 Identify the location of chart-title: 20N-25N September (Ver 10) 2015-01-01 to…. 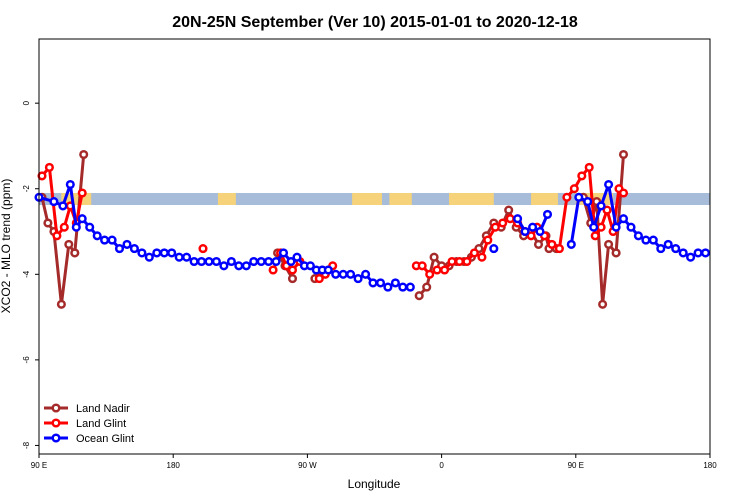
(375, 22).